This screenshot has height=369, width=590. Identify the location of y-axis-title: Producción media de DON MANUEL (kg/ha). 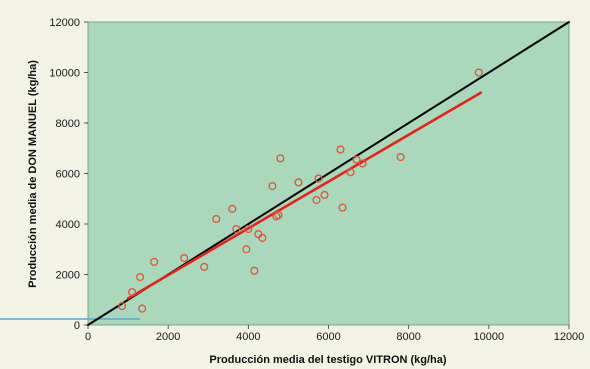
(33, 174).